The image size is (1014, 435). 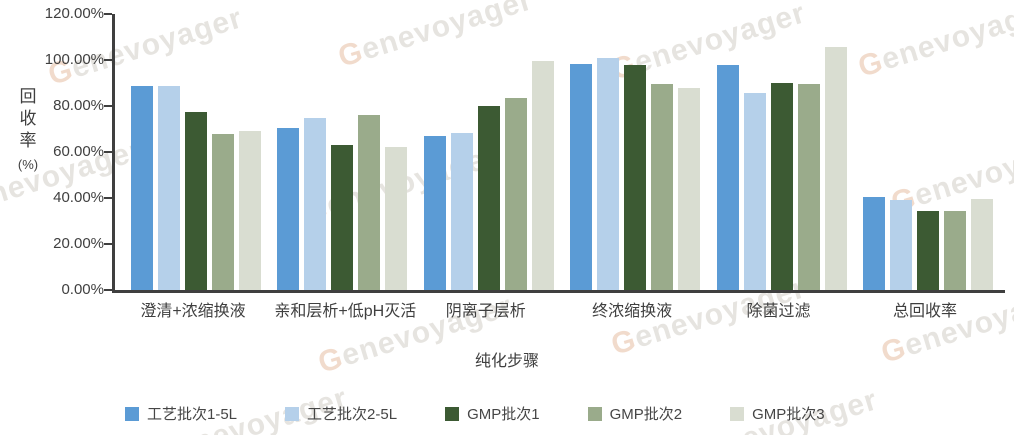 I want to click on y-axis-title-char: 收, so click(x=28, y=118).